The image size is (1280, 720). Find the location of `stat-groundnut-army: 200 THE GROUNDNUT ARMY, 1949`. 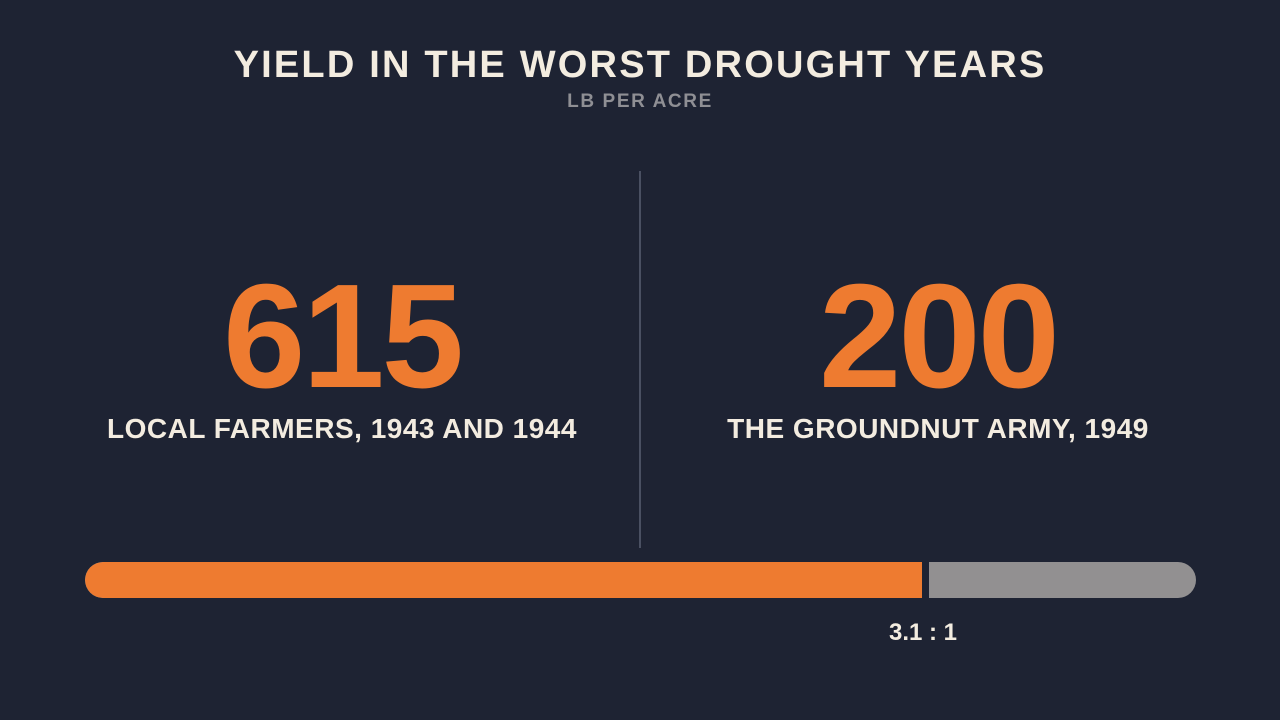

stat-groundnut-army: 200 THE GROUNDNUT ARMY, 1949 is located at coordinates (938, 354).